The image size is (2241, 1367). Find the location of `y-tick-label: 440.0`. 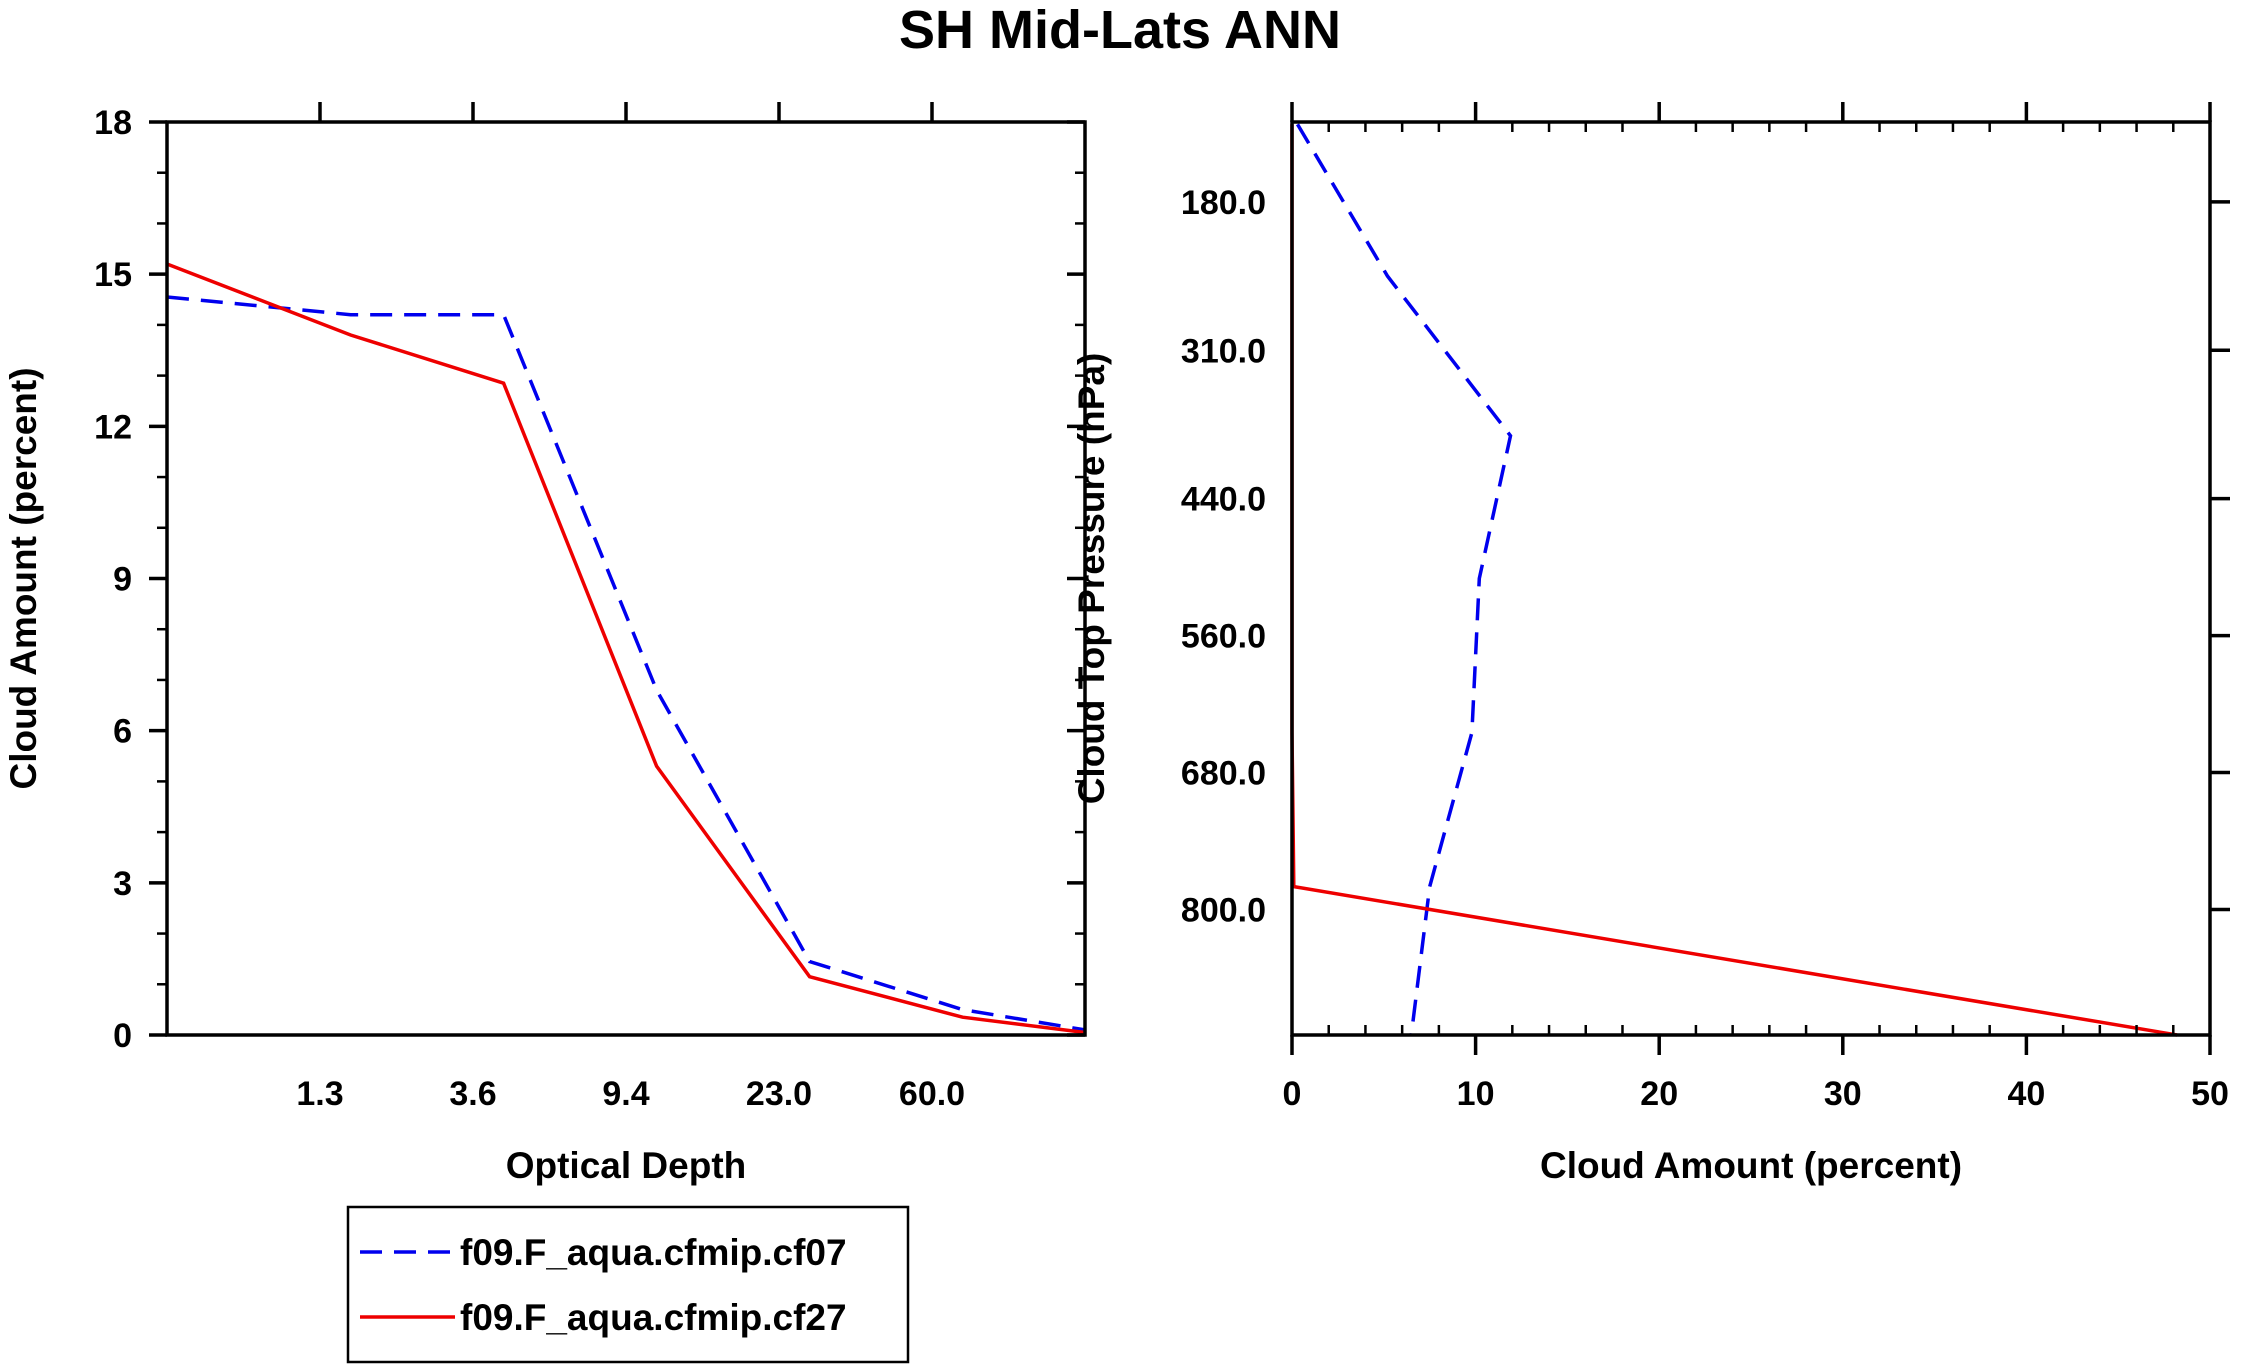

y-tick-label: 440.0 is located at coordinates (1223, 500).